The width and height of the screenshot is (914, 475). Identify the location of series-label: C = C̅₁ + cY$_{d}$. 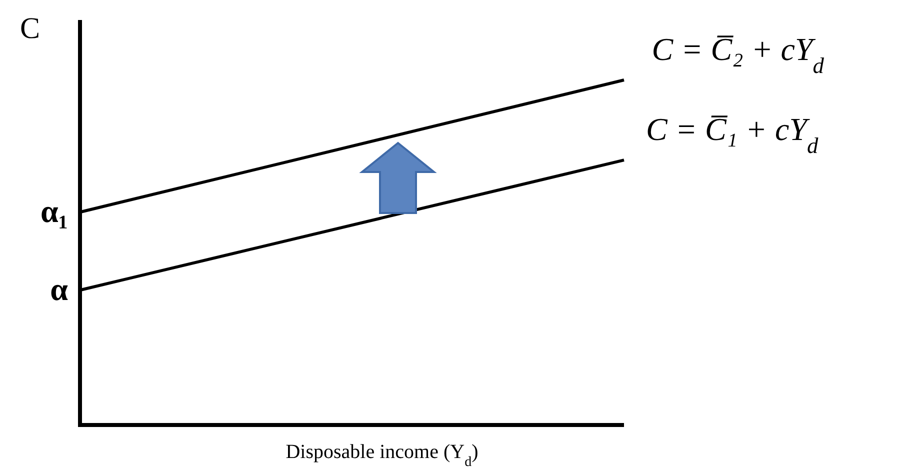
(732, 134).